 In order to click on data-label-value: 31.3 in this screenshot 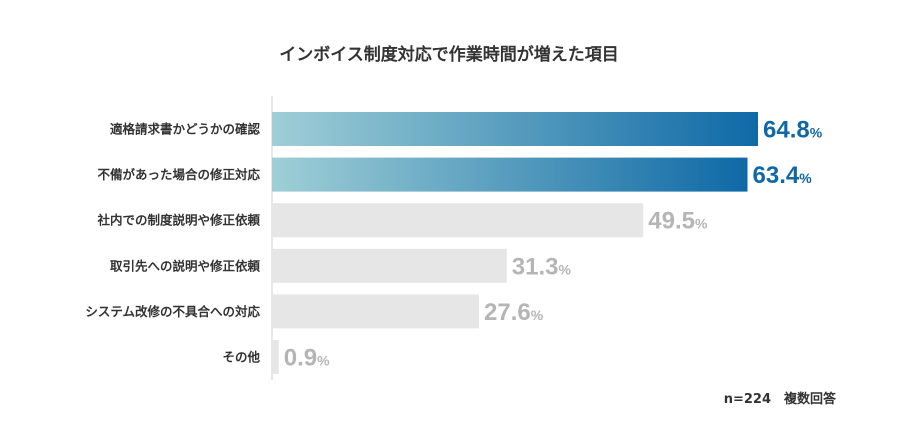, I will do `click(535, 266)`.